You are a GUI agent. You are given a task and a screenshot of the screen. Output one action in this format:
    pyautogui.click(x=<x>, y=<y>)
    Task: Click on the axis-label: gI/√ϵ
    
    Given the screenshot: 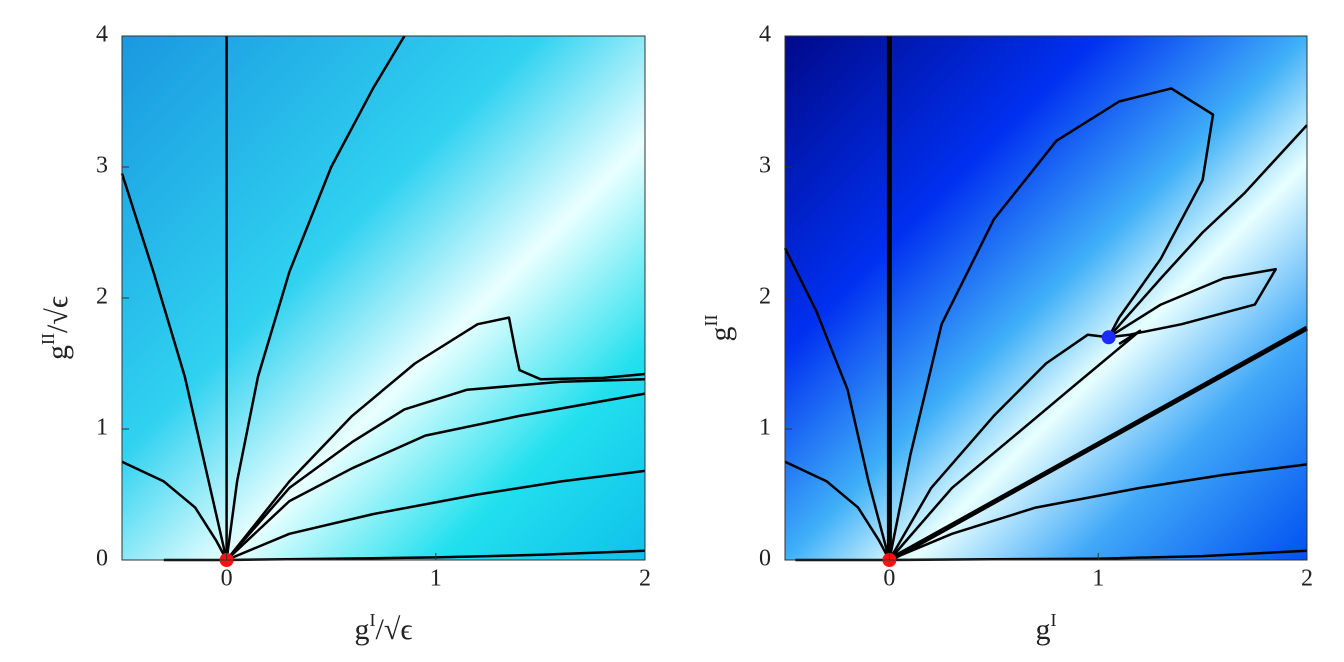 What is the action you would take?
    pyautogui.click(x=384, y=628)
    